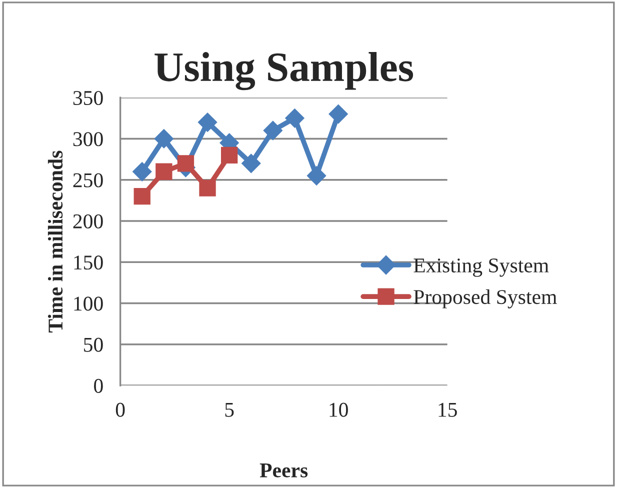 This screenshot has width=617, height=488. Describe the element at coordinates (88, 303) in the screenshot. I see `y-tick-label: 100` at that location.